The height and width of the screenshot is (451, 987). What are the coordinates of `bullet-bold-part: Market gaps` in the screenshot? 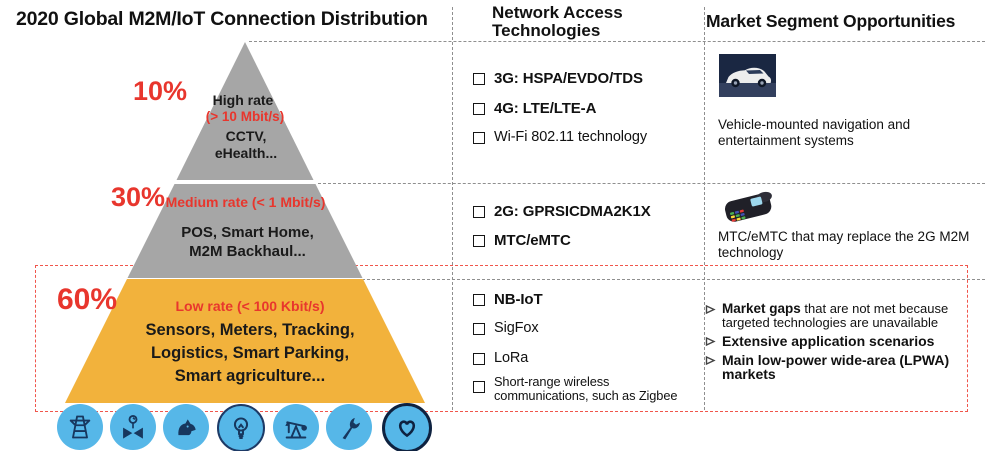 It's located at (761, 308).